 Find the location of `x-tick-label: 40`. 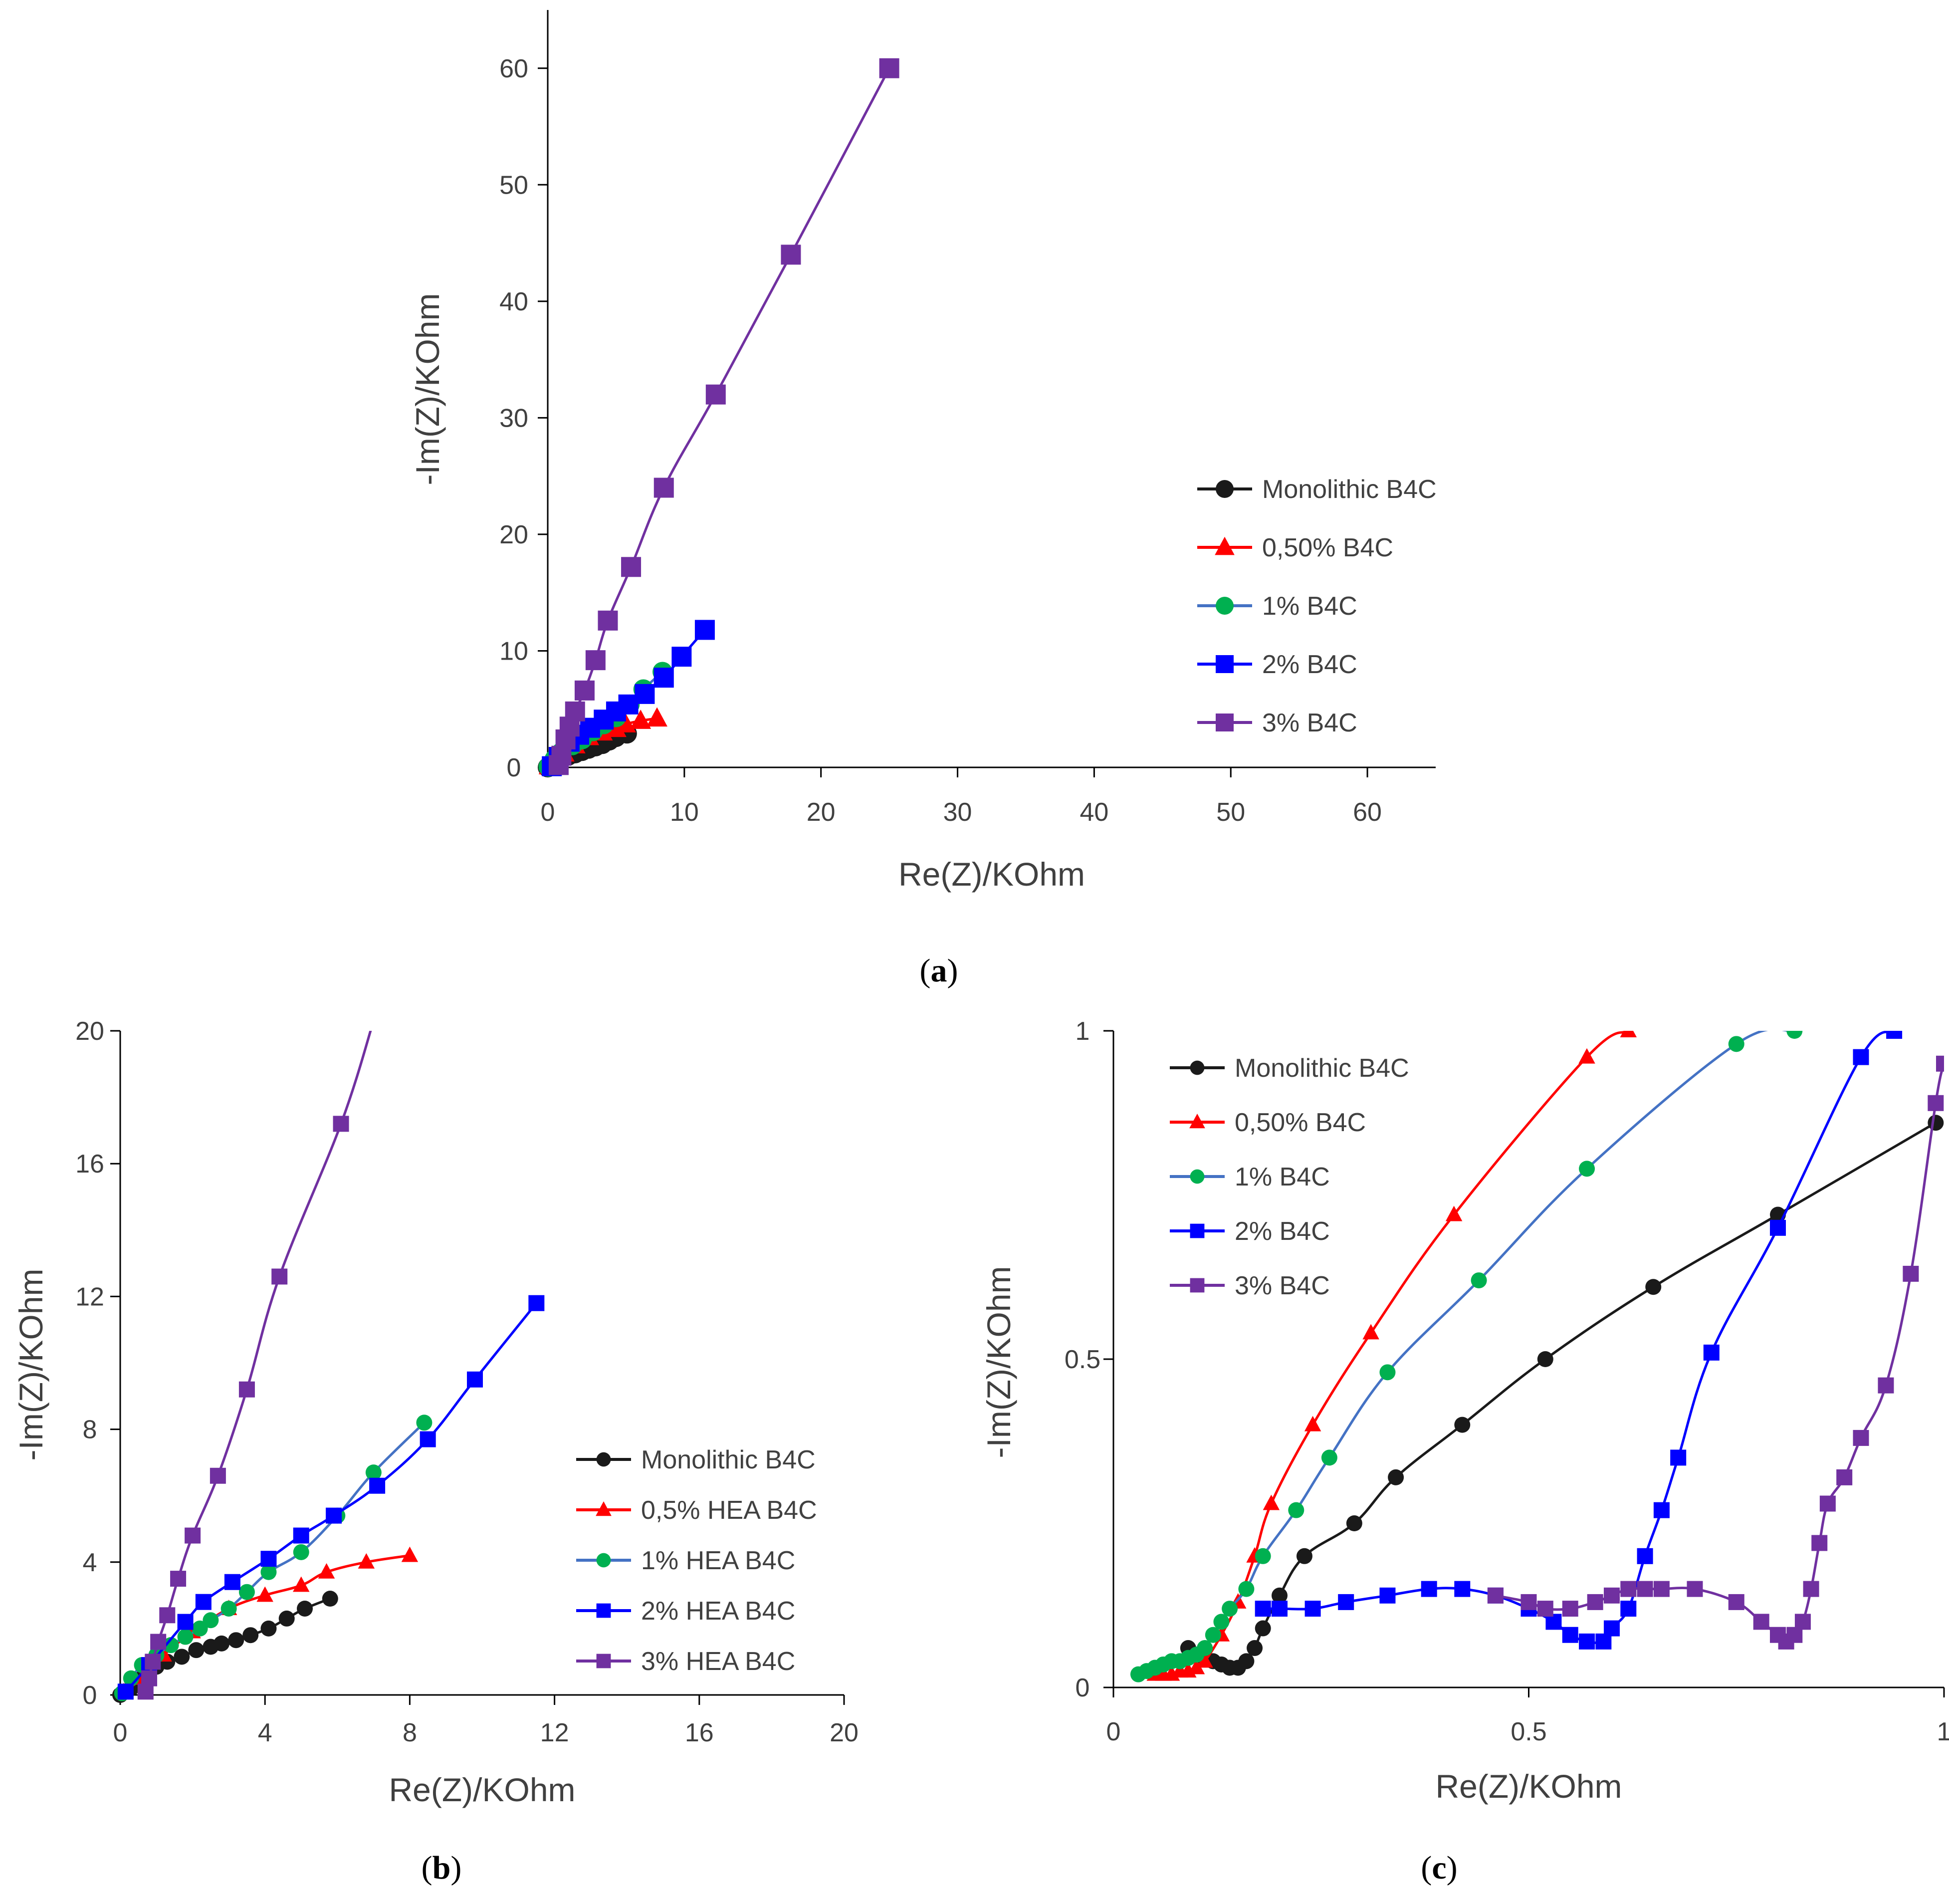

x-tick-label: 40 is located at coordinates (1094, 812).